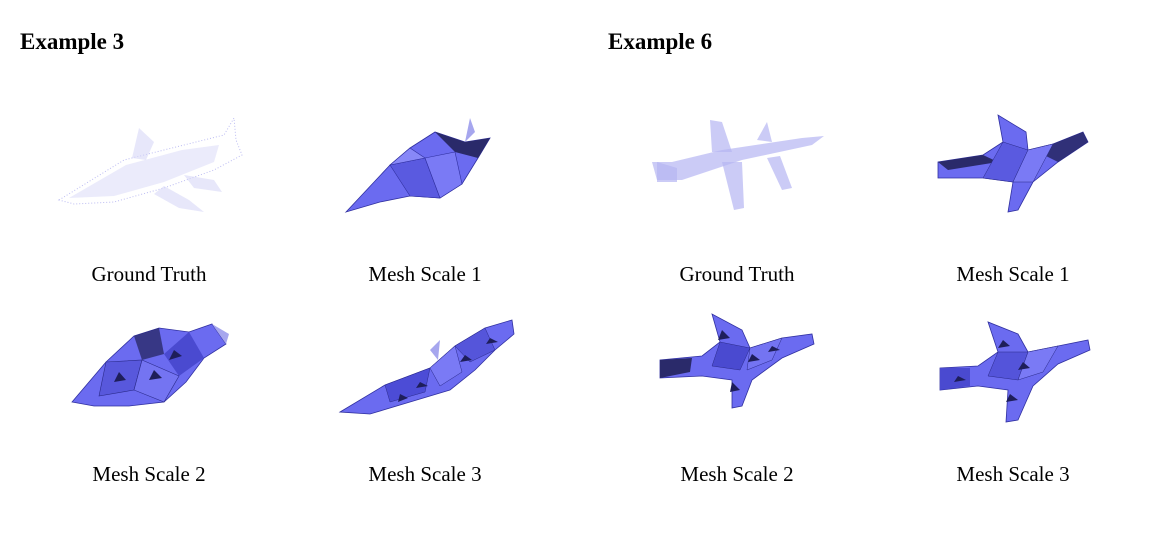 Image resolution: width=1157 pixels, height=540 pixels. Describe the element at coordinates (426, 367) in the screenshot. I see `mesh-scale-3-shark` at that location.